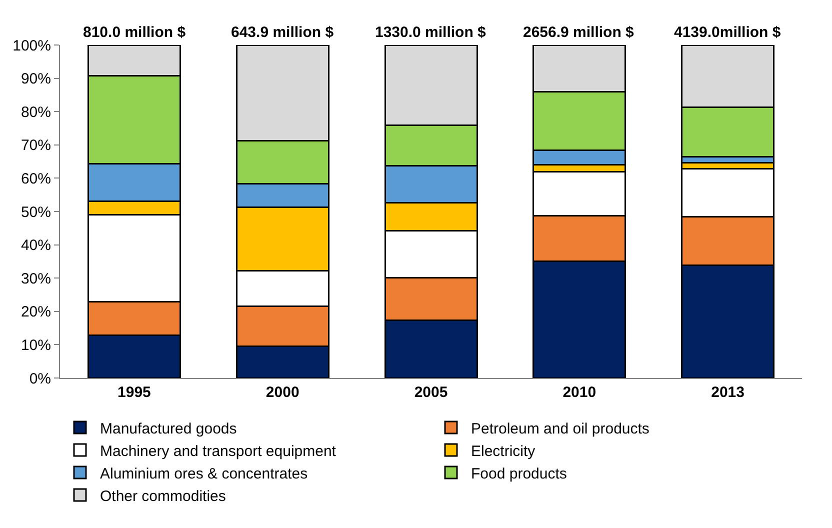 The image size is (832, 528). What do you see at coordinates (35, 312) in the screenshot?
I see `y-tick-label: 20%` at bounding box center [35, 312].